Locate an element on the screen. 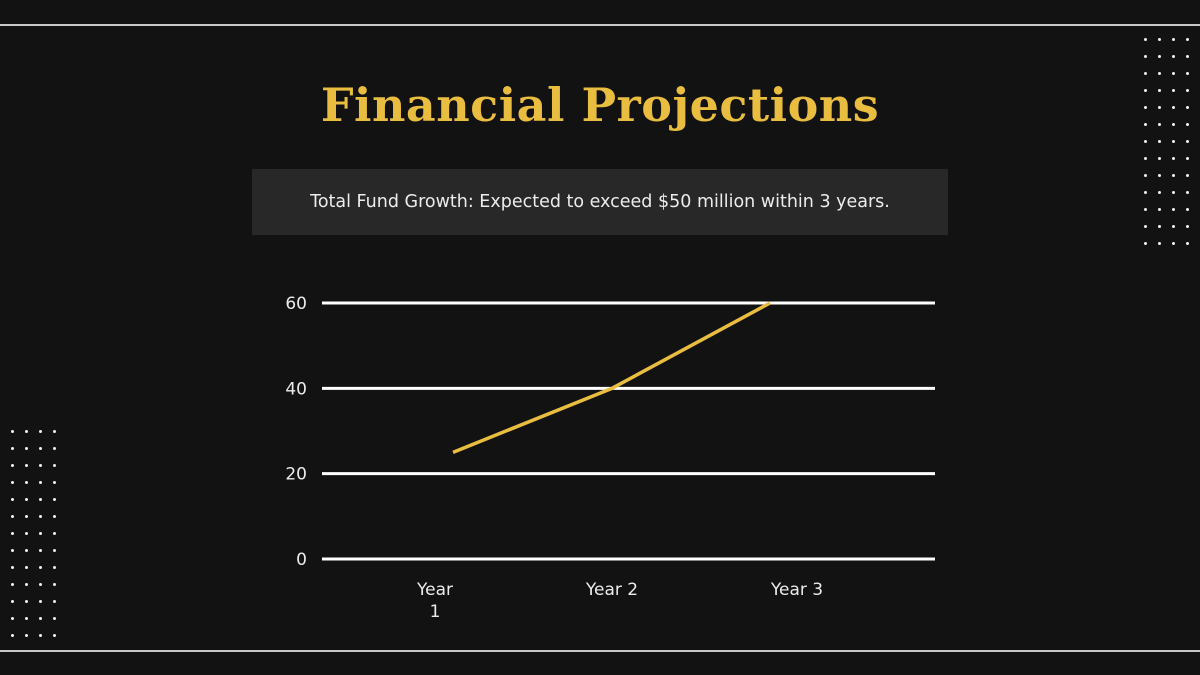  decorative-dot-grid-bottom-left is located at coordinates (39, 540).